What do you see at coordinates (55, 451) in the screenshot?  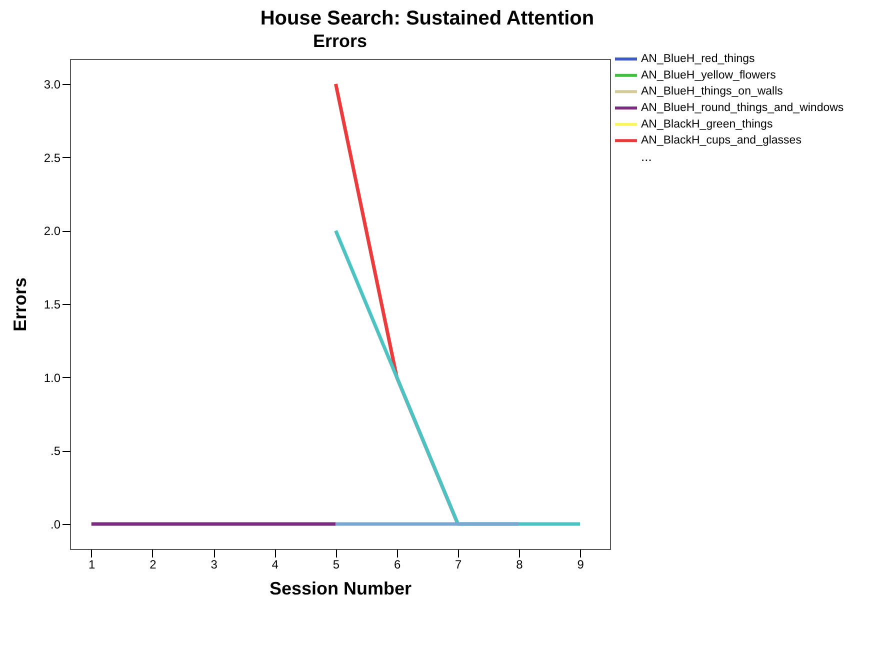 I see `y-tick-label: .5` at bounding box center [55, 451].